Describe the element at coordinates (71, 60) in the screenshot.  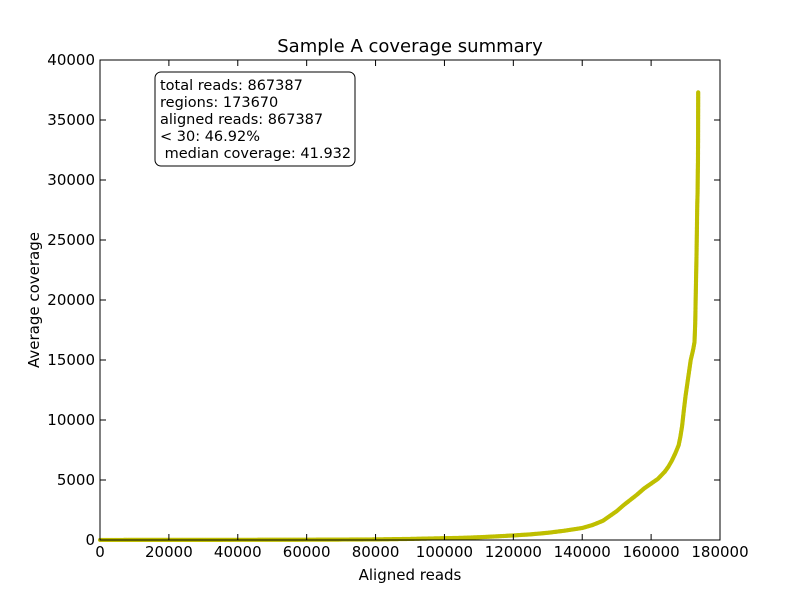
I see `y-tick-label: 40000` at that location.